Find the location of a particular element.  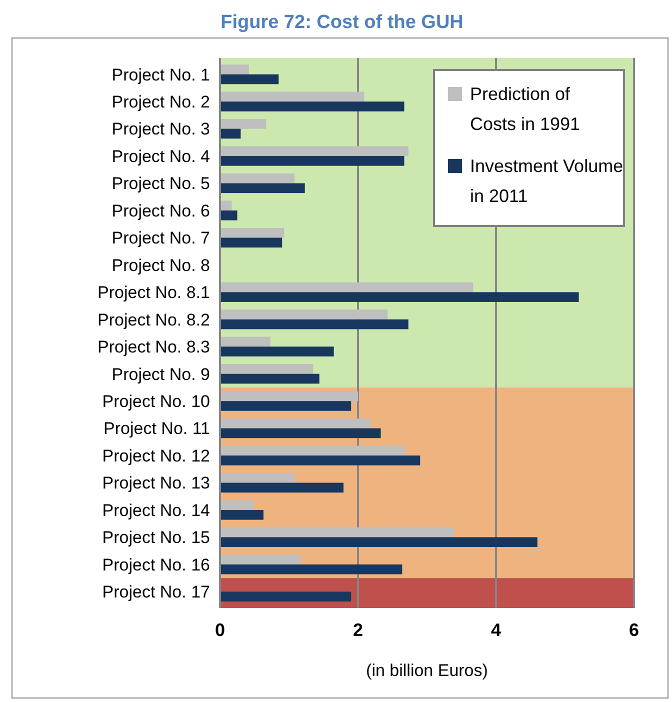

chart-title: Figure 72: Cost of the GUH is located at coordinates (342, 22).